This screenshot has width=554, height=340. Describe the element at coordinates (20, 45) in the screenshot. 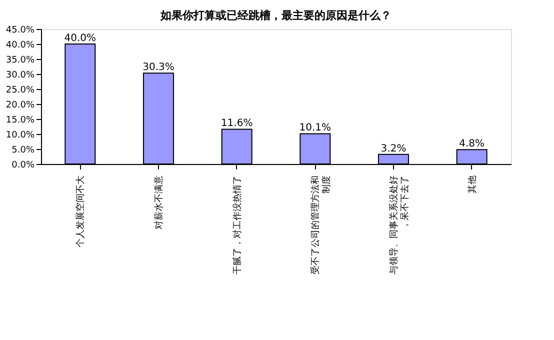

I see `y-tick-label: 40.0%` at that location.